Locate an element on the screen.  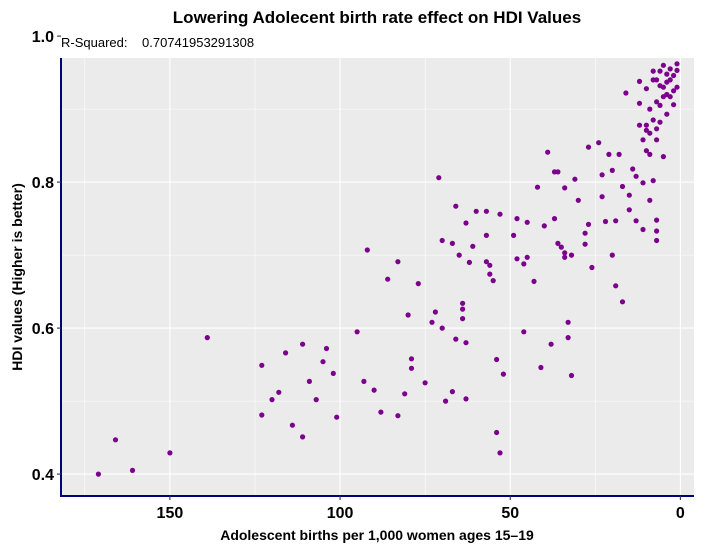
y-tick-label: 0.8 is located at coordinates (43, 183).